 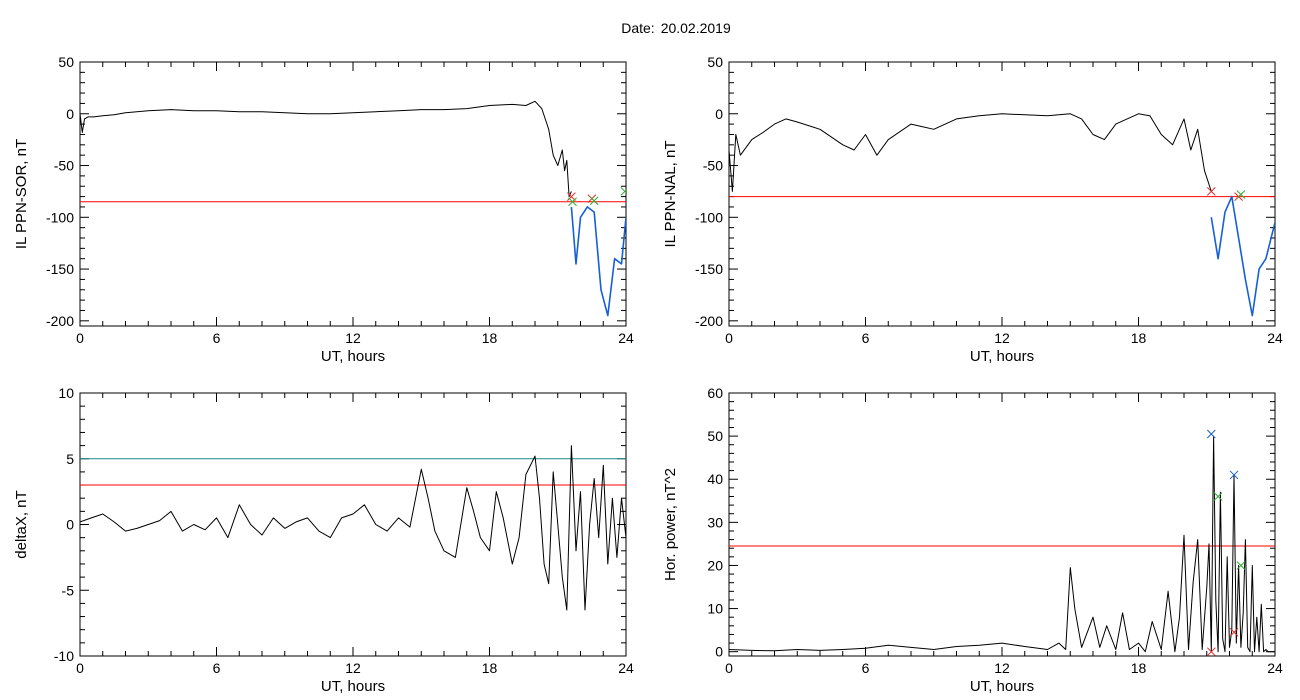 What do you see at coordinates (1002, 668) in the screenshot?
I see `hor-power-xtick-label: 12` at bounding box center [1002, 668].